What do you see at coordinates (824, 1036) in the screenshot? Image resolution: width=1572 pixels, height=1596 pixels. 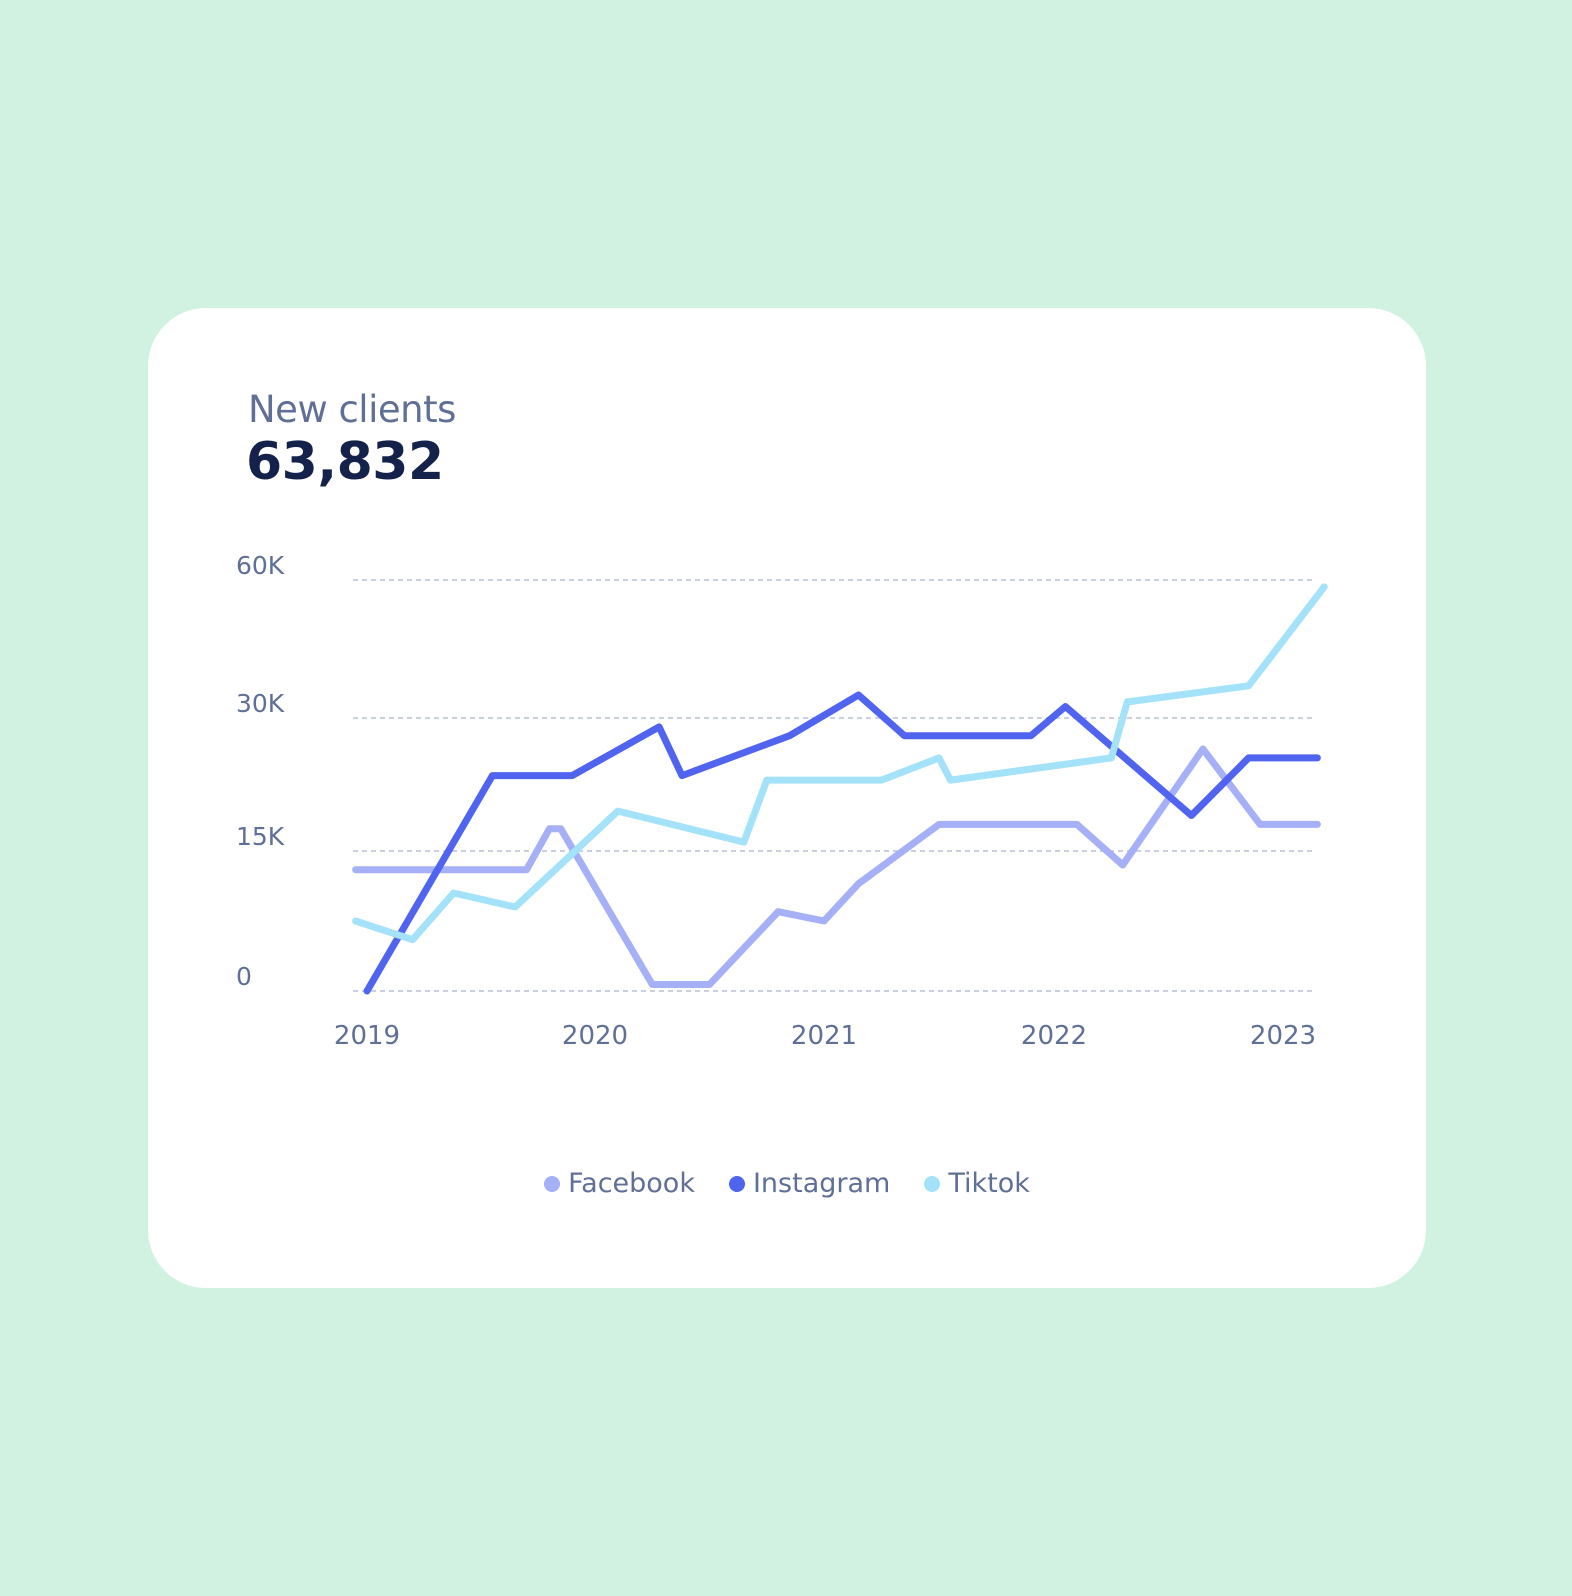 I see `x-tick-label: 2021` at bounding box center [824, 1036].